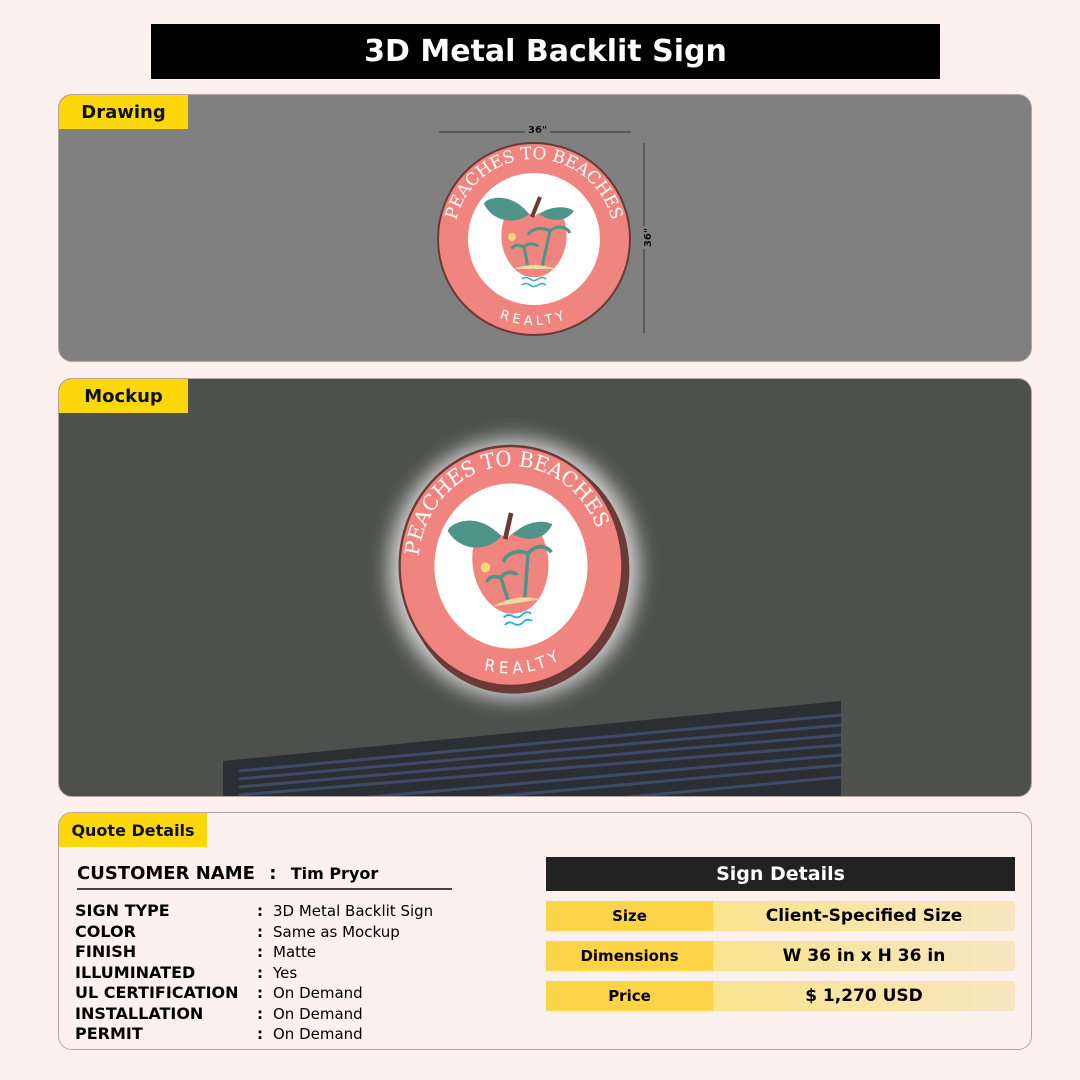 This screenshot has width=1080, height=1080. Describe the element at coordinates (649, 237) in the screenshot. I see `height-dimension: 36"` at that location.